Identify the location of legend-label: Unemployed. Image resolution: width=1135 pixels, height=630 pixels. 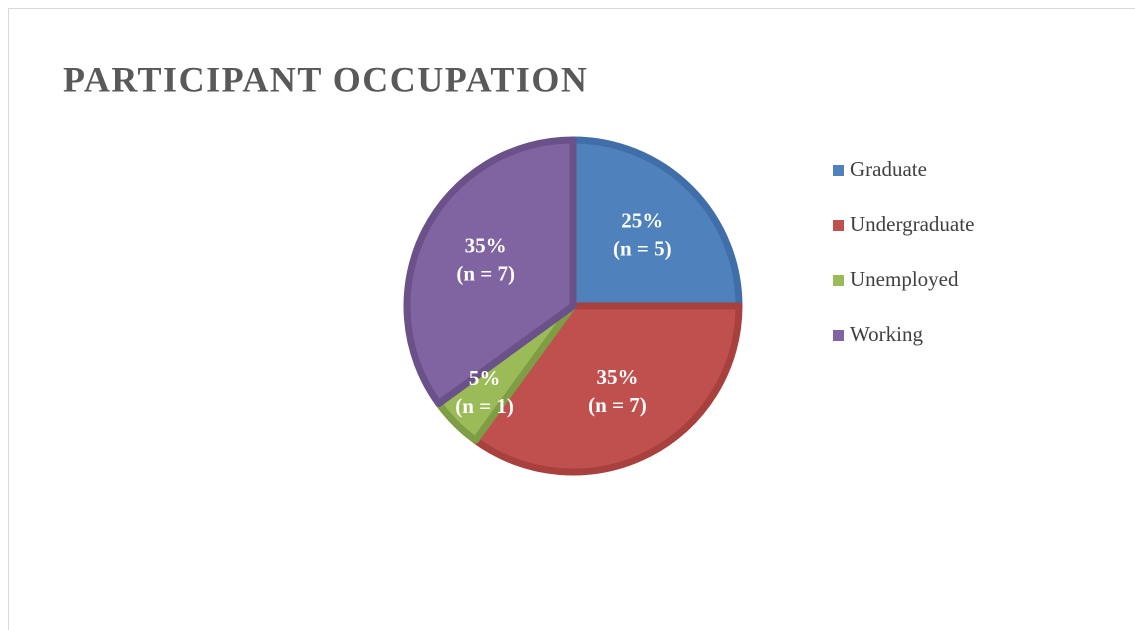
(904, 279).